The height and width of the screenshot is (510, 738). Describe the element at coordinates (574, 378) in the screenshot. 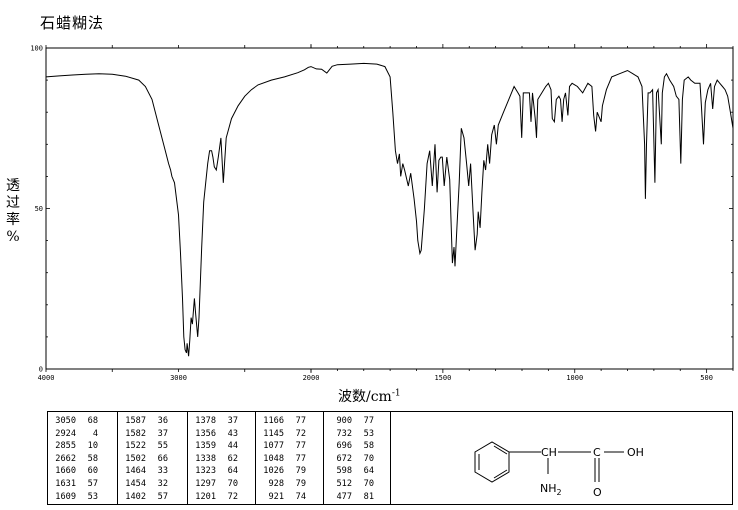

I see `tick-label: 1000` at that location.